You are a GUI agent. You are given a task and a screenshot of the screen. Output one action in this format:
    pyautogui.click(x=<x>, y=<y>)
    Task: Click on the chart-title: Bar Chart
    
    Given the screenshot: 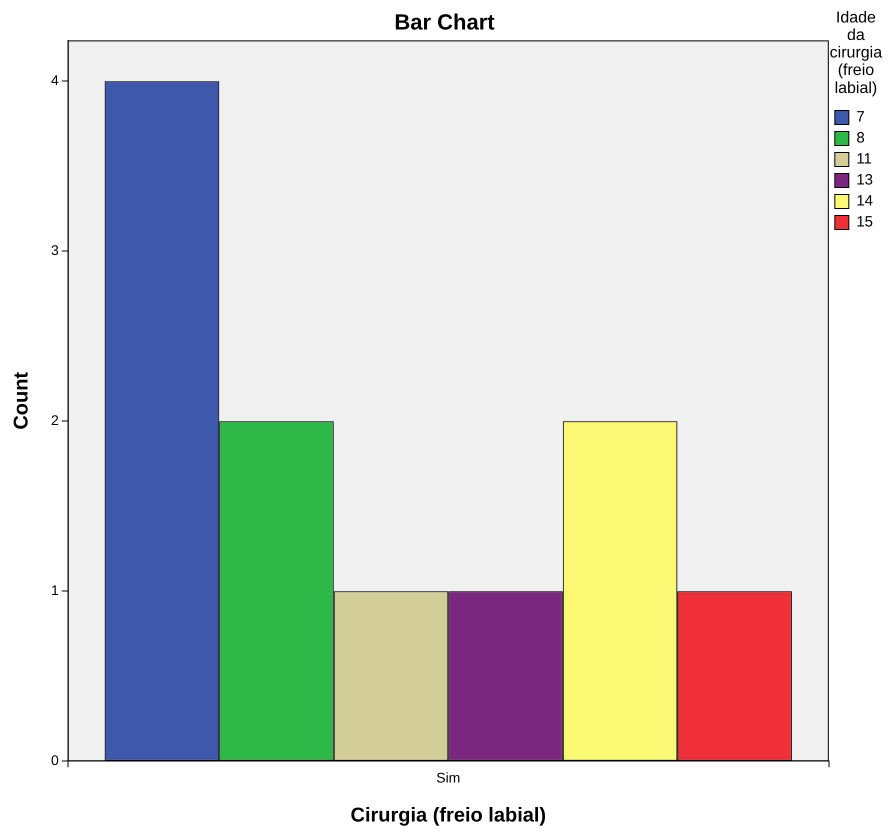 What is the action you would take?
    pyautogui.click(x=445, y=21)
    